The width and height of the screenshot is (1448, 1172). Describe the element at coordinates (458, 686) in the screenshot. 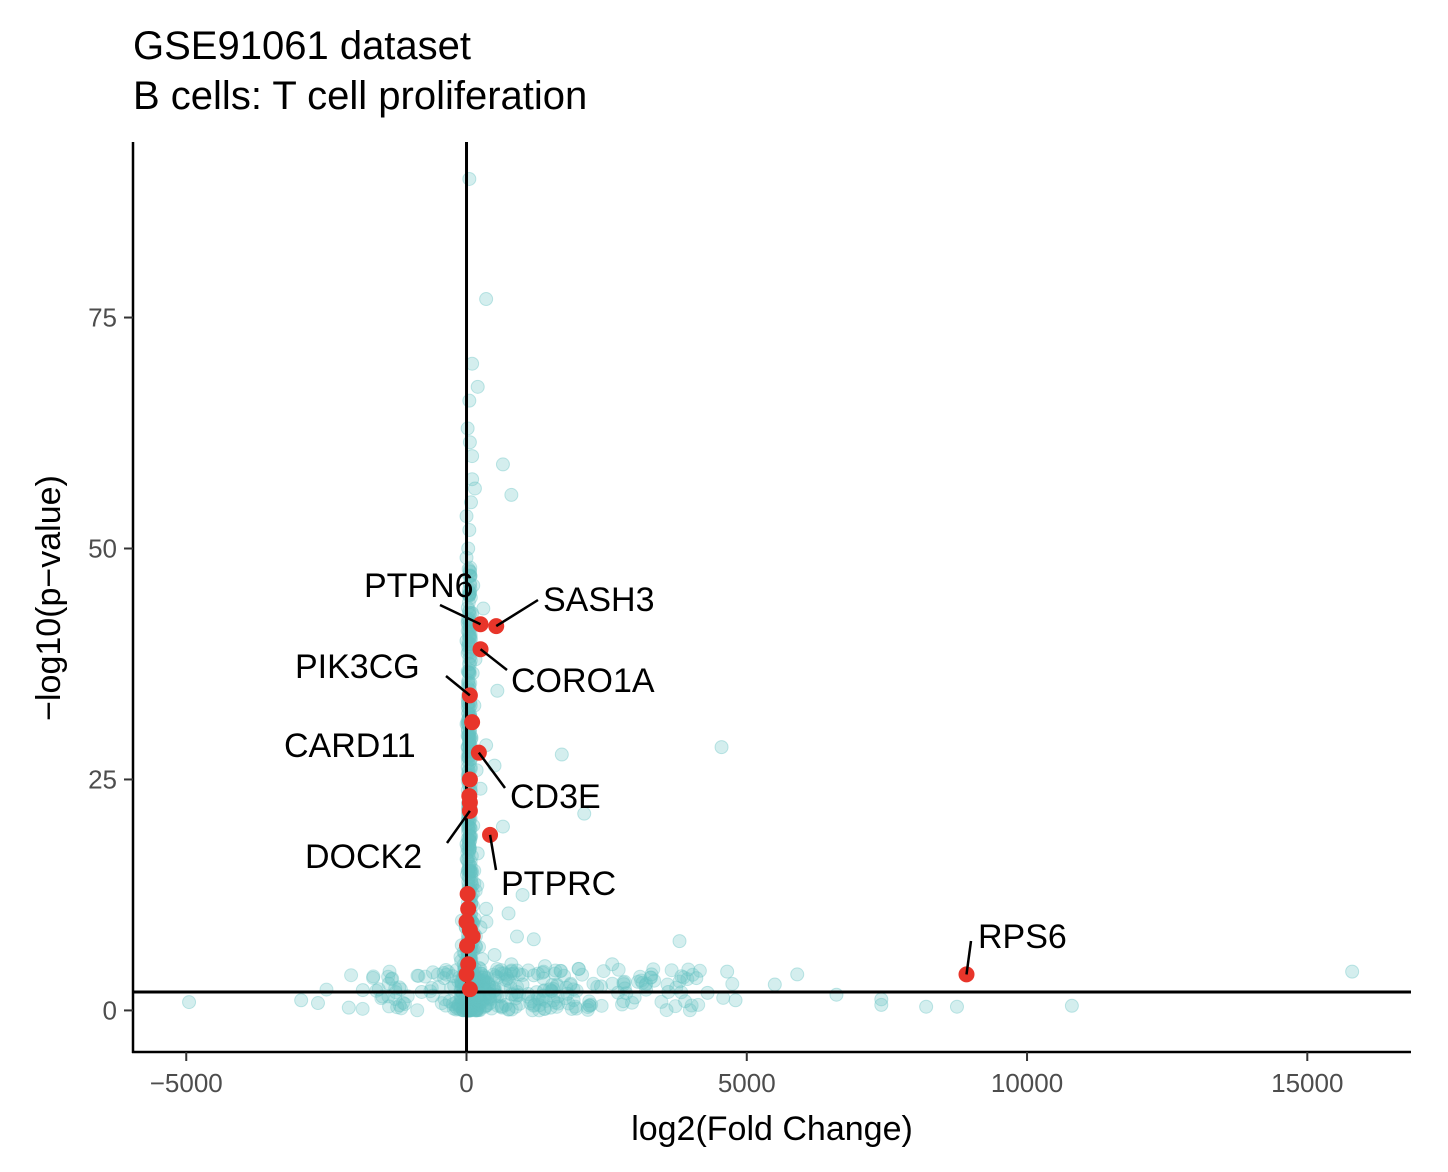

I see `gene-label-leader-pik3cg` at that location.